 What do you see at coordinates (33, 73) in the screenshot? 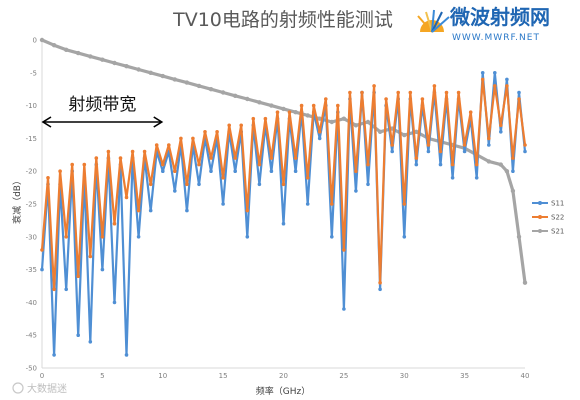
I see `y-tick-label: -5` at bounding box center [33, 73].